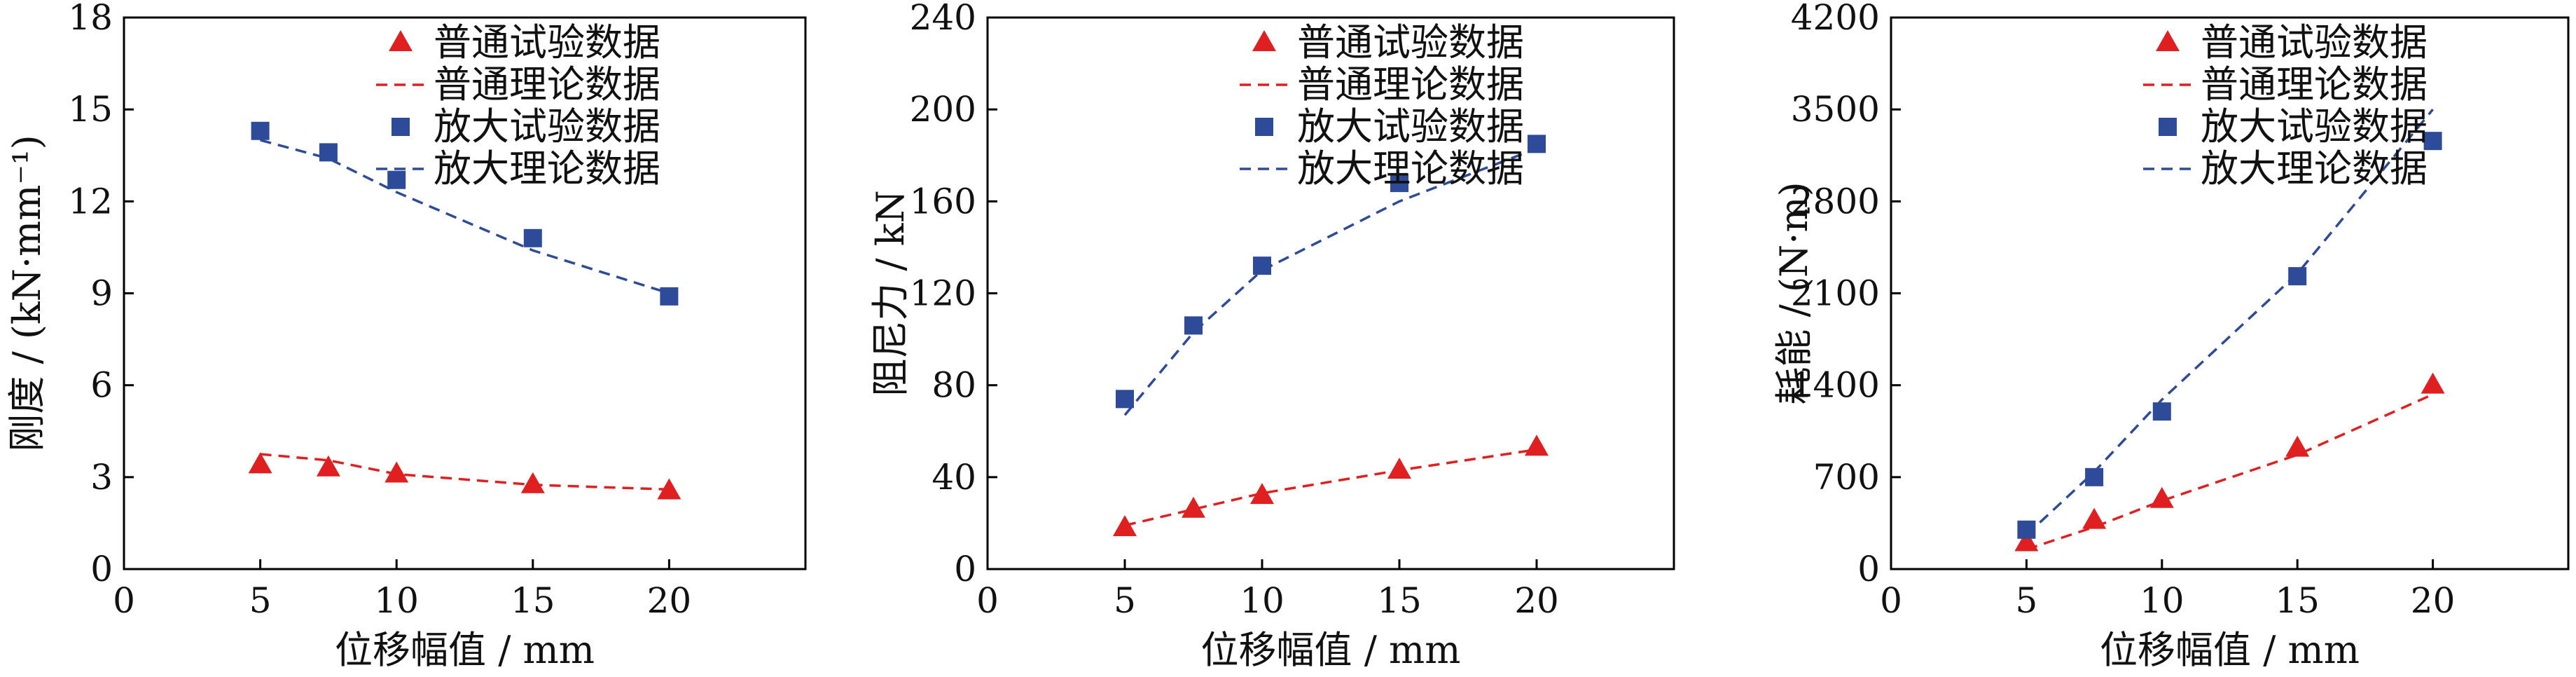 The image size is (2576, 677). Describe the element at coordinates (1836, 385) in the screenshot. I see `y-tick-label: 1400` at that location.